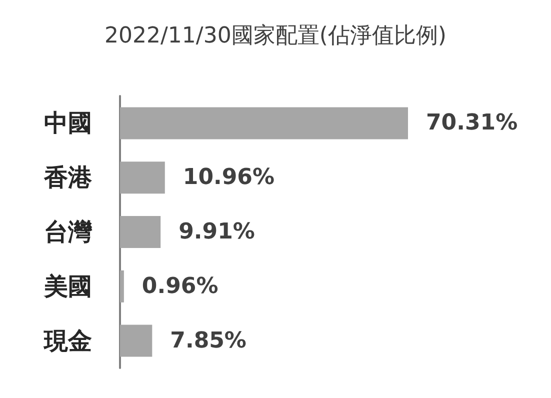 The image size is (551, 398). What do you see at coordinates (67, 286) in the screenshot?
I see `y-tick-label: 美國` at bounding box center [67, 286].